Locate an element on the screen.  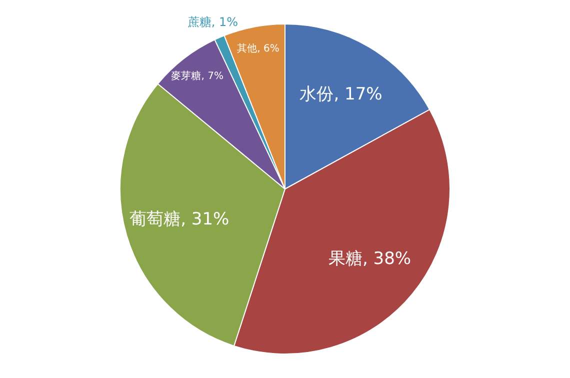
slice-label: 蔗糖, 1% is located at coordinates (212, 21).